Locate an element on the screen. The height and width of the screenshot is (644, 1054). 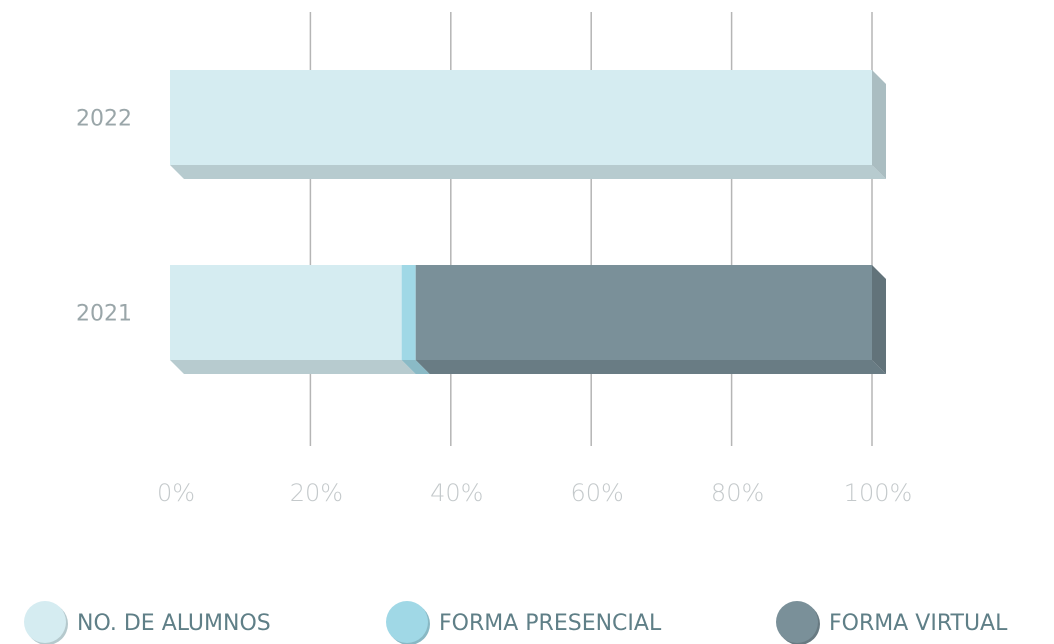
x-tick-label: 40% is located at coordinates (456, 493).